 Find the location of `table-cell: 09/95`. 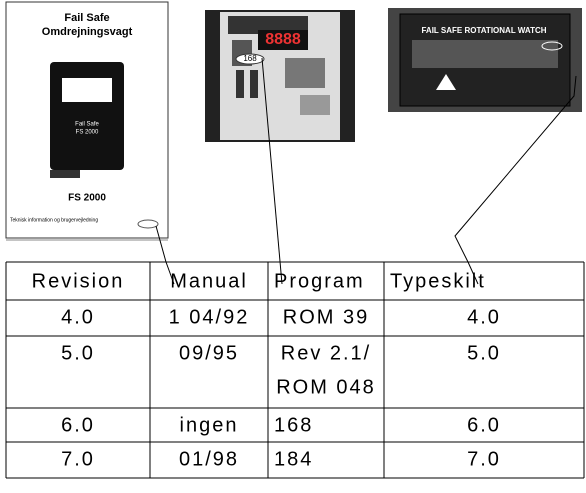

table-cell: 09/95 is located at coordinates (209, 353).